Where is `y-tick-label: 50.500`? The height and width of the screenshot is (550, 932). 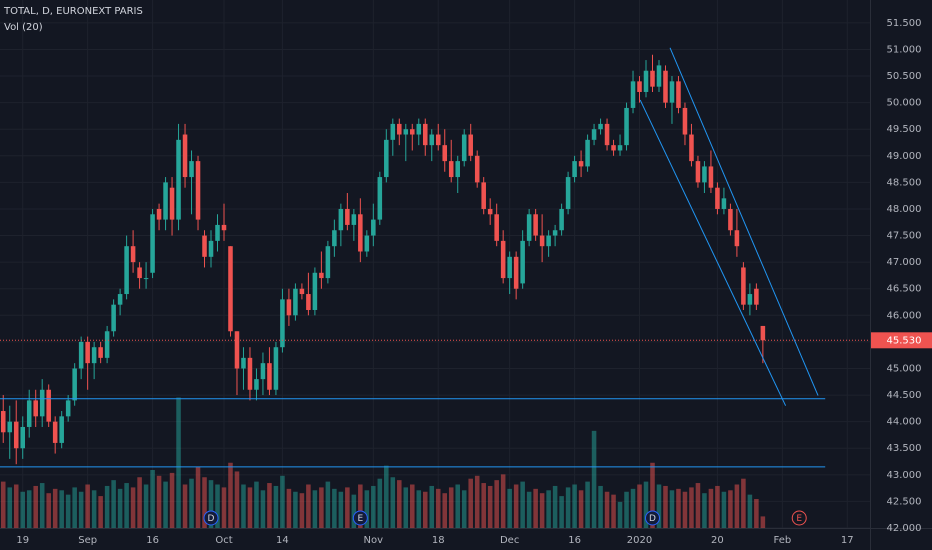
y-tick-label: 50.500 is located at coordinates (904, 76).